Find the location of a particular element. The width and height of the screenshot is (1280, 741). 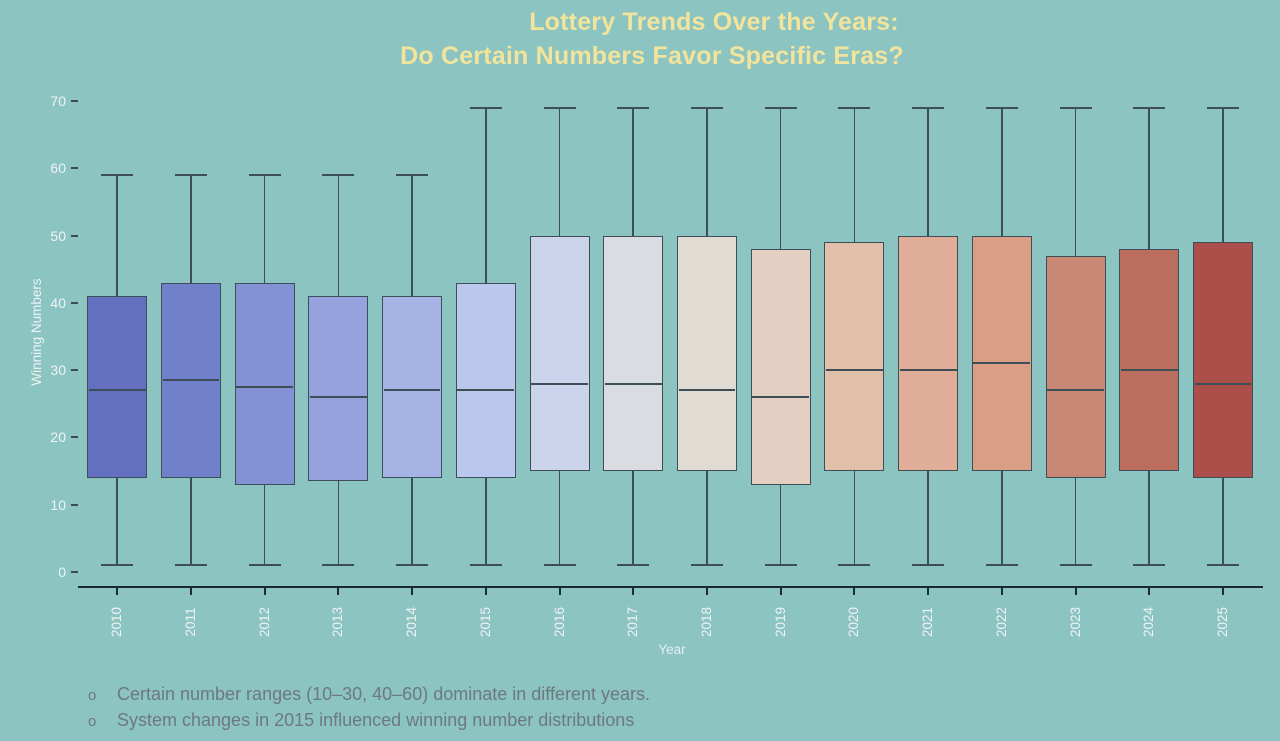

whisker-cap-top-2016 is located at coordinates (559, 107).